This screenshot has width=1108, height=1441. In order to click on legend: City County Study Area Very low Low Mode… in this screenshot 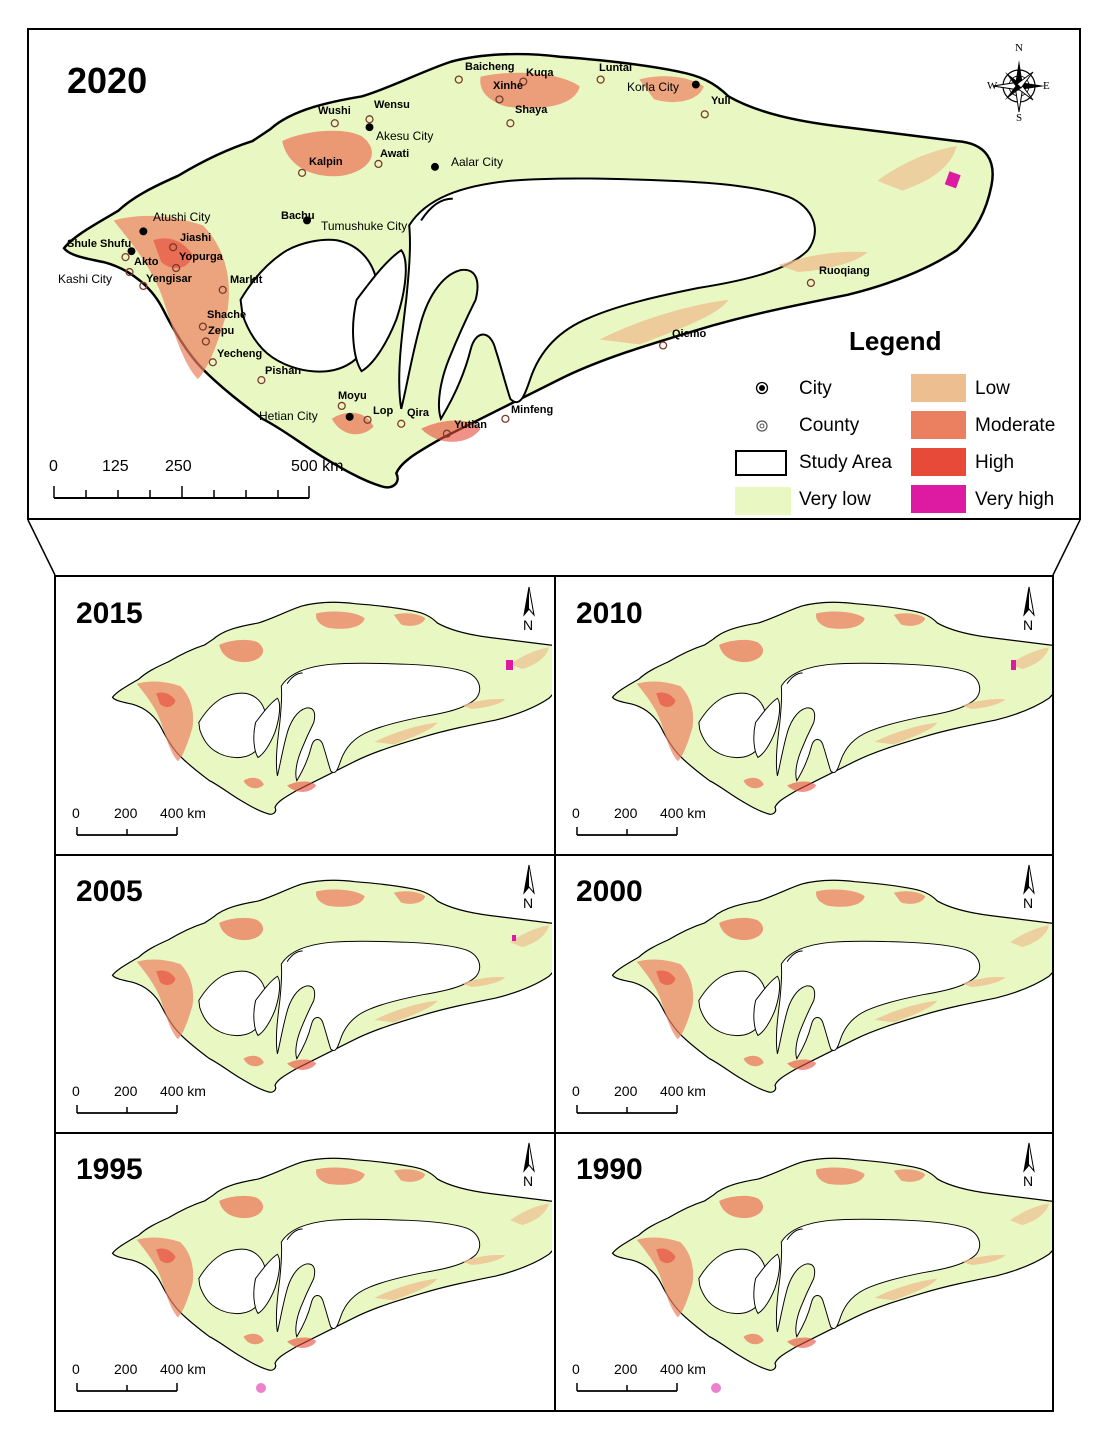, I will do `click(904, 446)`.